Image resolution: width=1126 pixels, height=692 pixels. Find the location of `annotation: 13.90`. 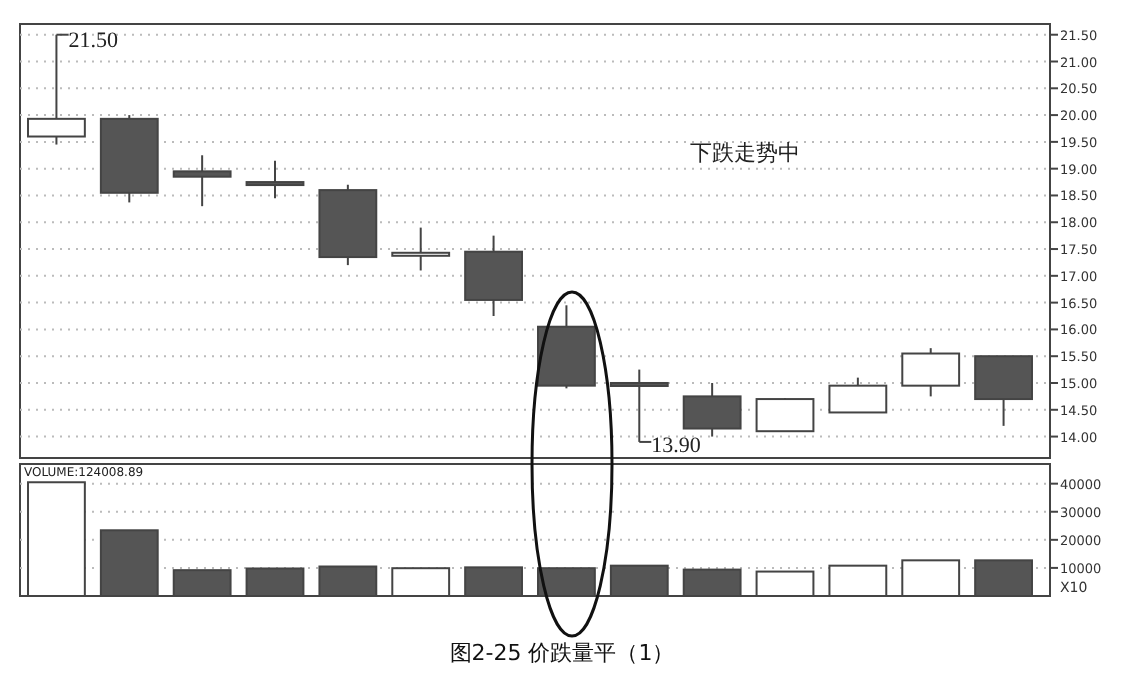

annotation: 13.90 is located at coordinates (676, 445).